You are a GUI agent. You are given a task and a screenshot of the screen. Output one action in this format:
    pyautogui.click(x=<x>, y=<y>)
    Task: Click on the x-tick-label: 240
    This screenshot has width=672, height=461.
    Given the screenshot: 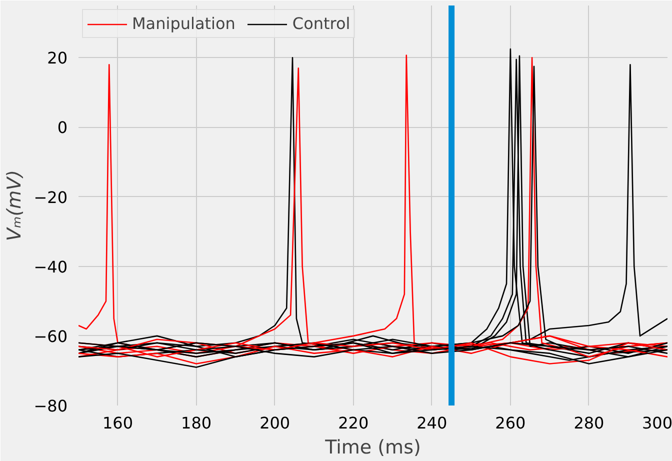 What is the action you would take?
    pyautogui.click(x=432, y=423)
    